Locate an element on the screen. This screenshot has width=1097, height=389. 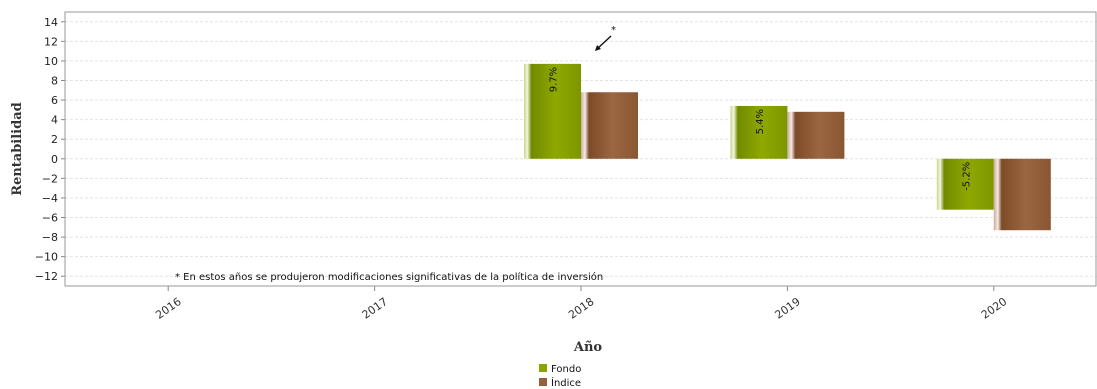
legend: Fondo Índice is located at coordinates (560, 376).